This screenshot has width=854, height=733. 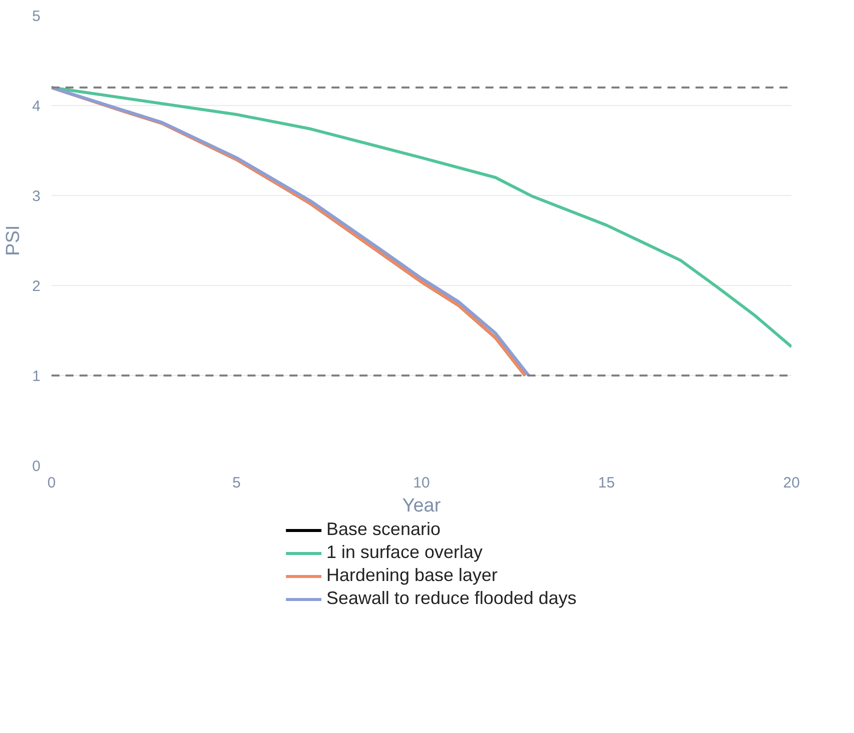 I want to click on y-axis-title: PSI, so click(x=13, y=240).